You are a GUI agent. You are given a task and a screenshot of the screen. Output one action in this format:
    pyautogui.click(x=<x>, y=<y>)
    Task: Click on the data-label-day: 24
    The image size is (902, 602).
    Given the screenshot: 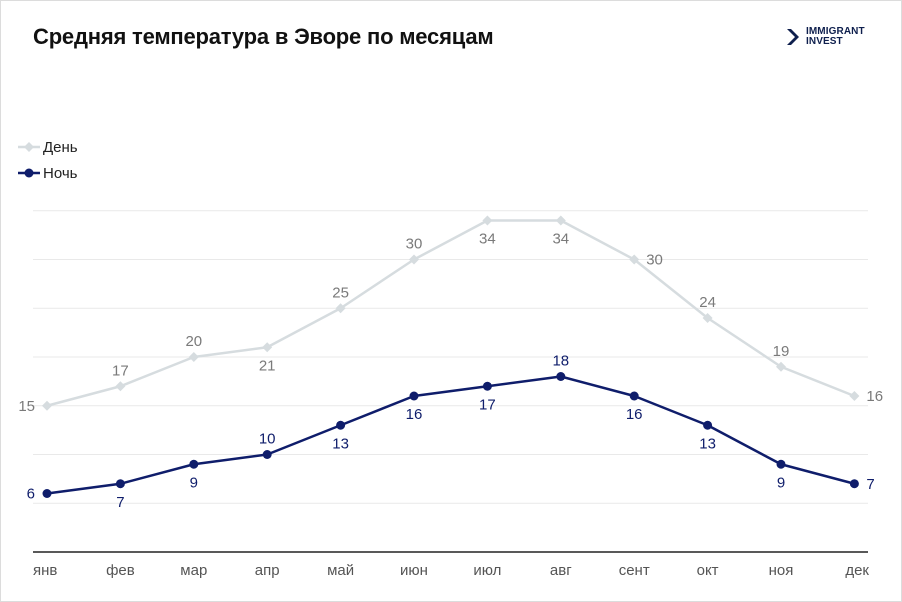 What is the action you would take?
    pyautogui.click(x=707, y=302)
    